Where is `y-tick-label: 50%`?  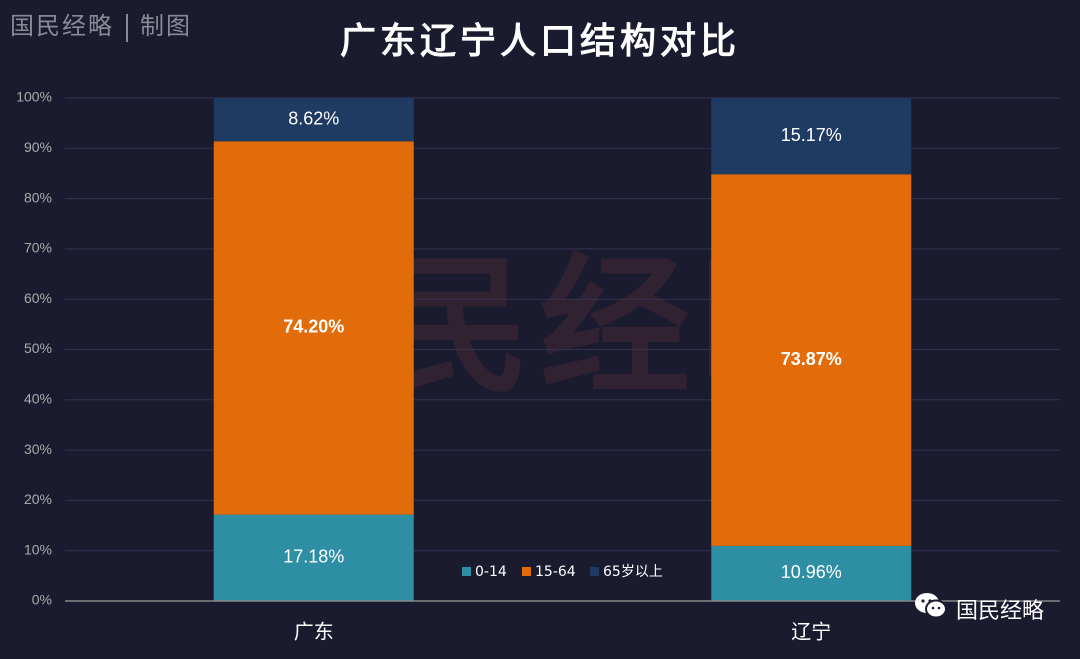
y-tick-label: 50% is located at coordinates (38, 348).